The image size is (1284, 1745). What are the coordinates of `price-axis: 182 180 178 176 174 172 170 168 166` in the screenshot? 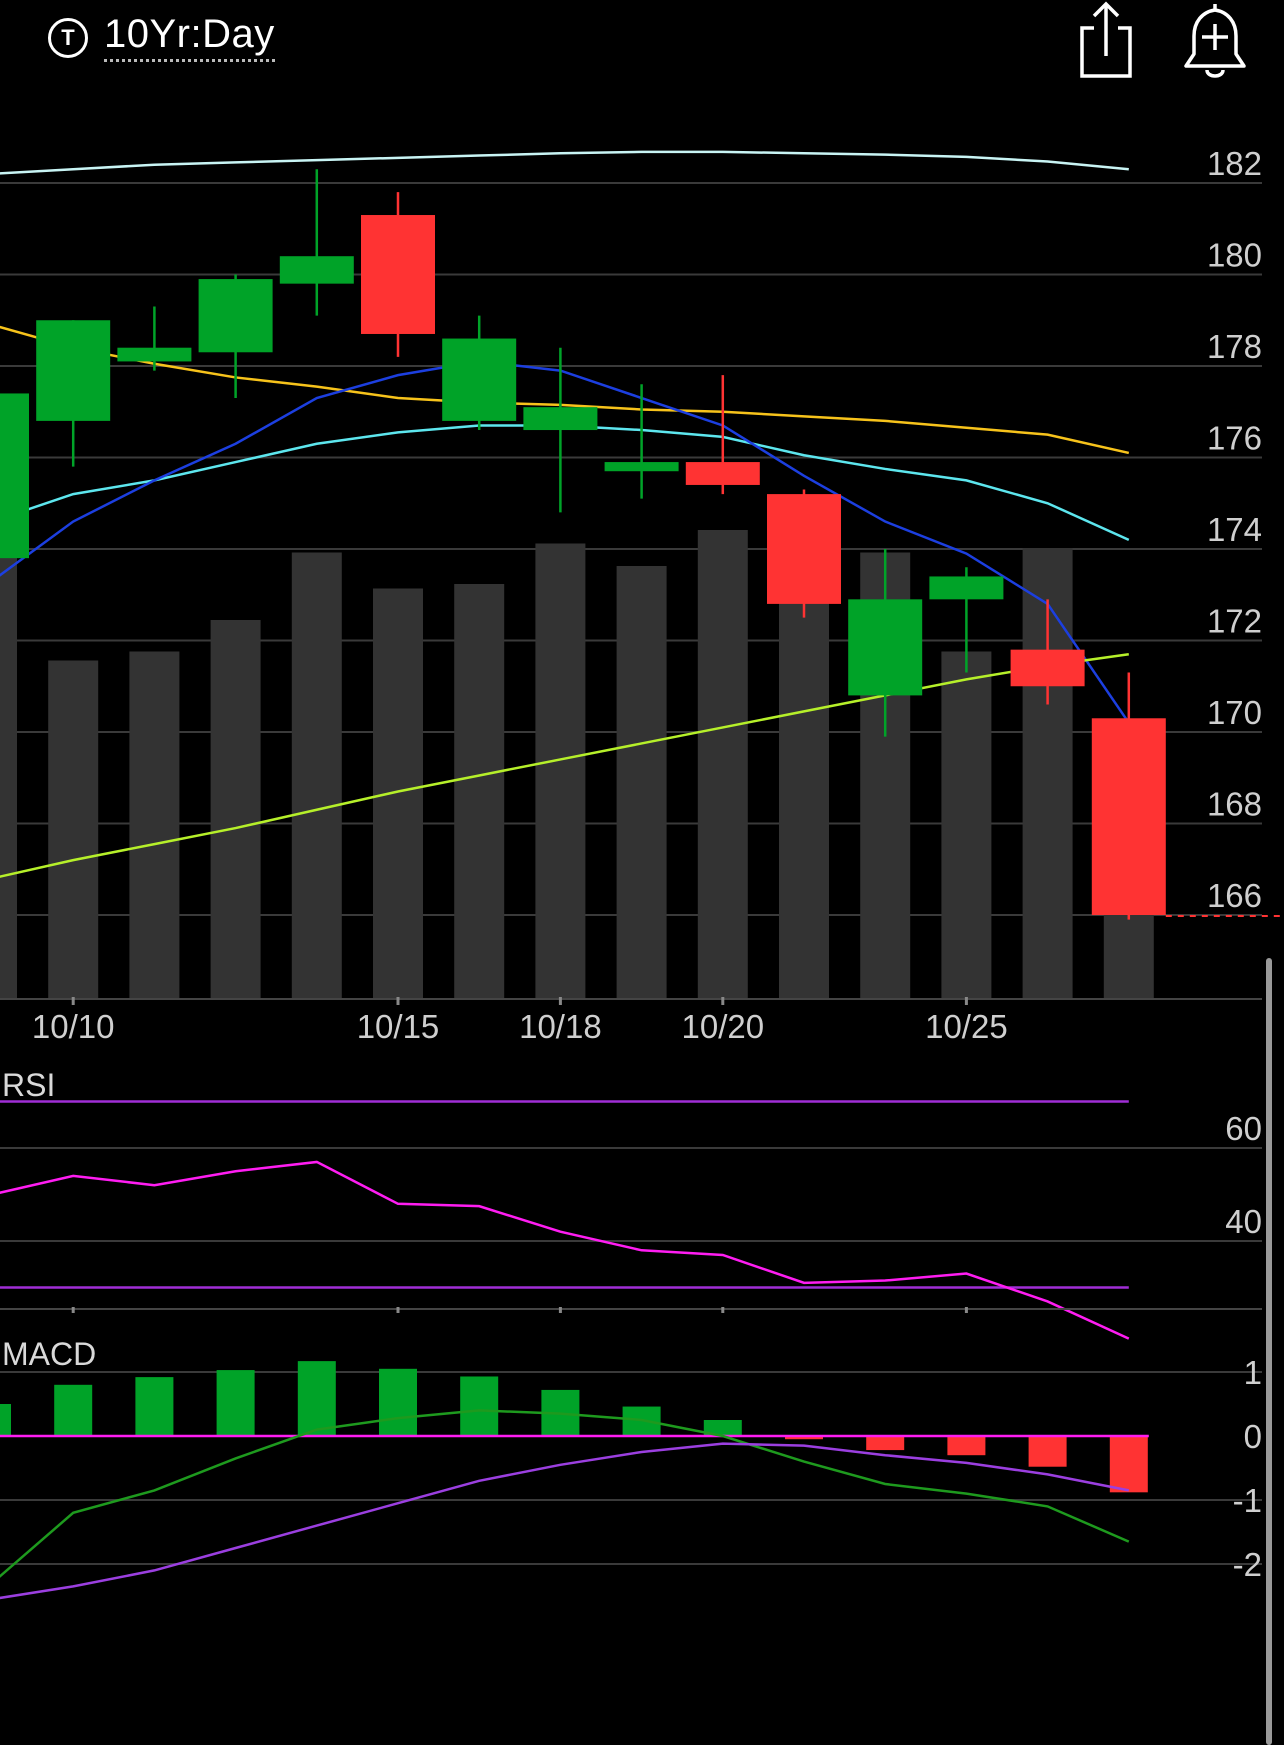 It's located at (1234, 529).